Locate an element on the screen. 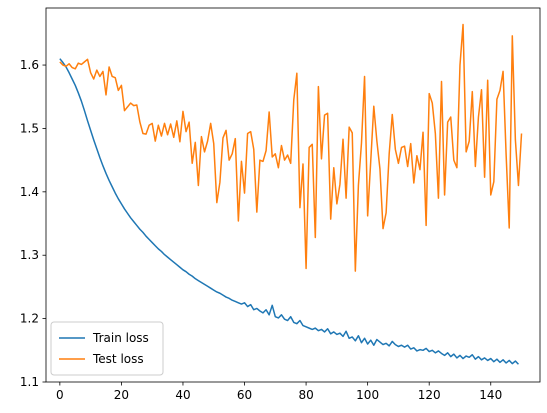 The image size is (547, 413). y-tick-label: 1.5 is located at coordinates (29, 128).